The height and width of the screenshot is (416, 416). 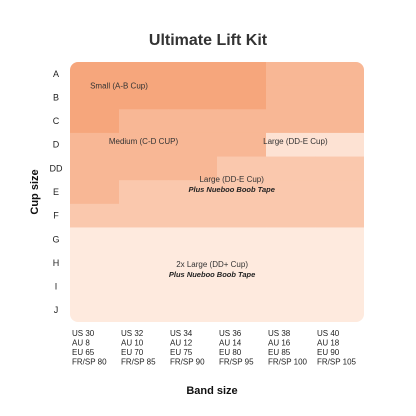 What do you see at coordinates (56, 97) in the screenshot?
I see `cup-size-label: B` at bounding box center [56, 97].